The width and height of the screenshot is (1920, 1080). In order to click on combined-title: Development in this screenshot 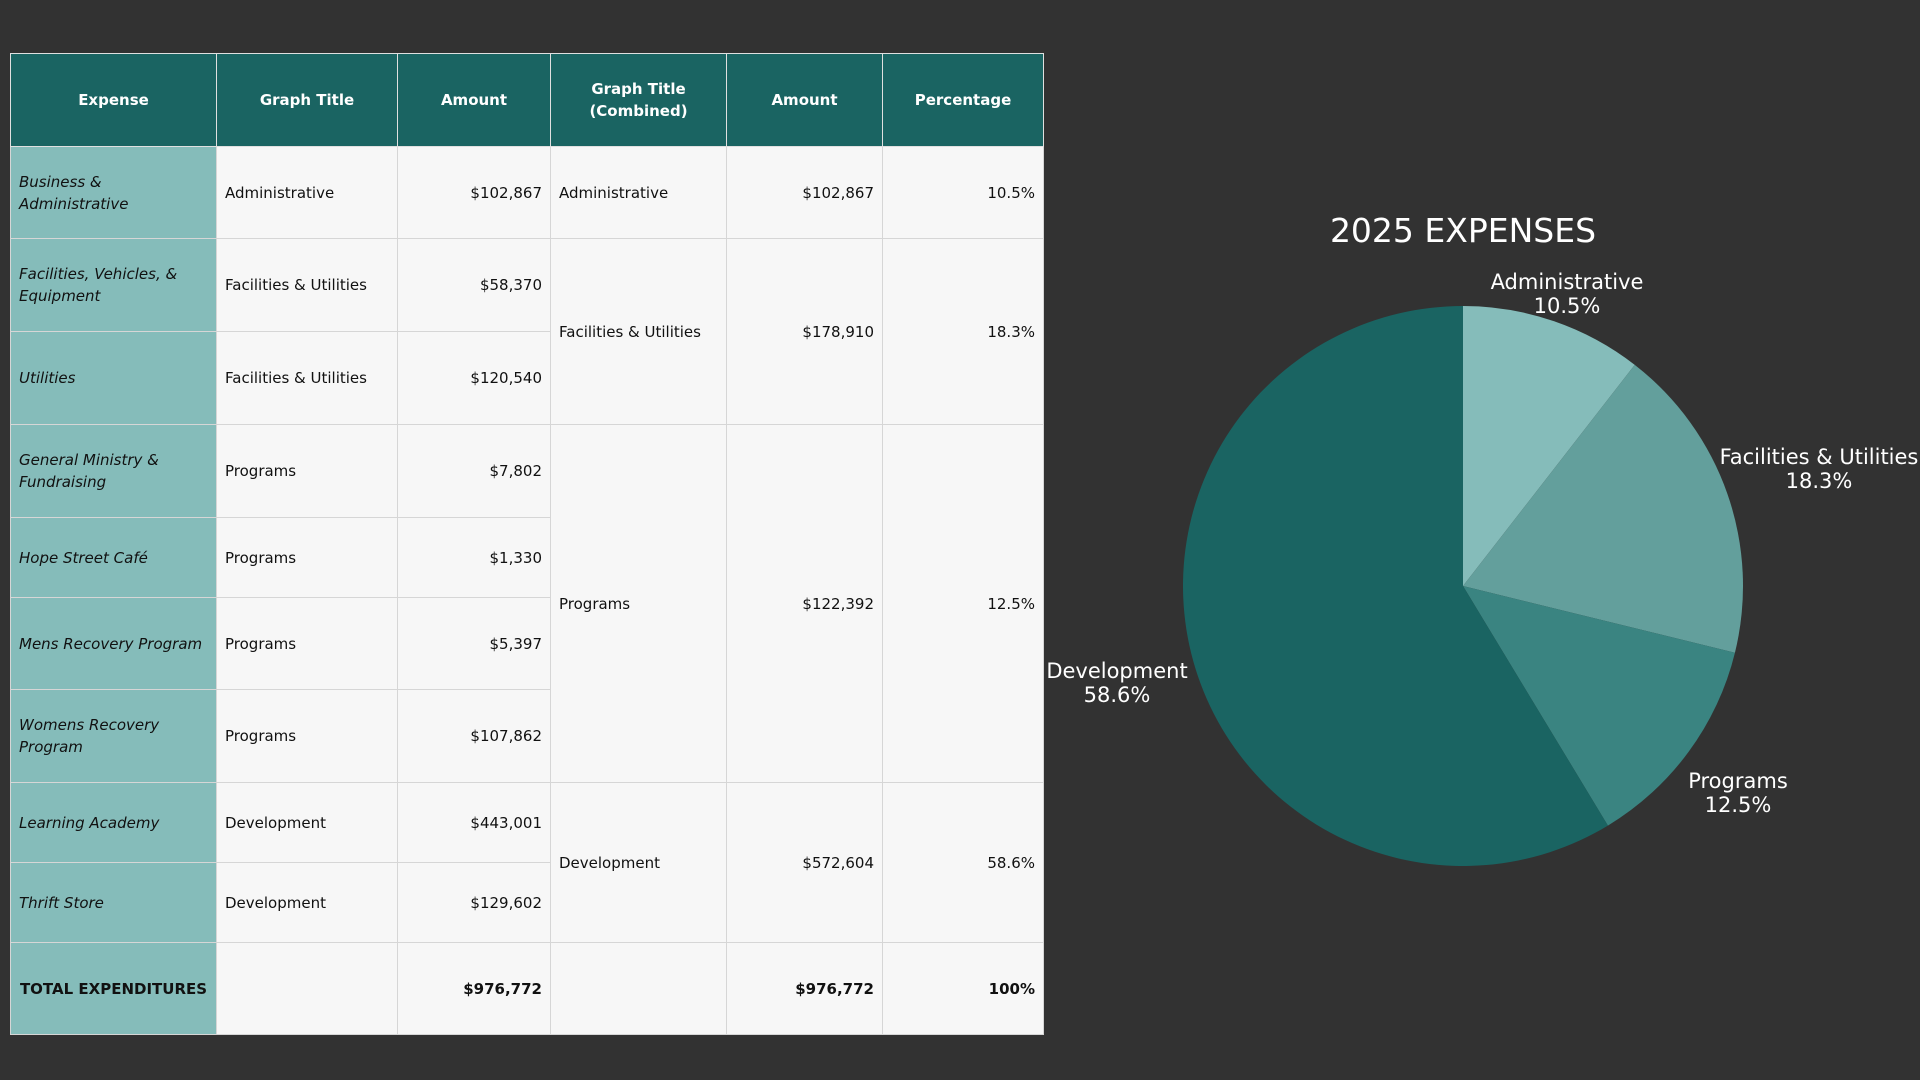, I will do `click(638, 862)`.